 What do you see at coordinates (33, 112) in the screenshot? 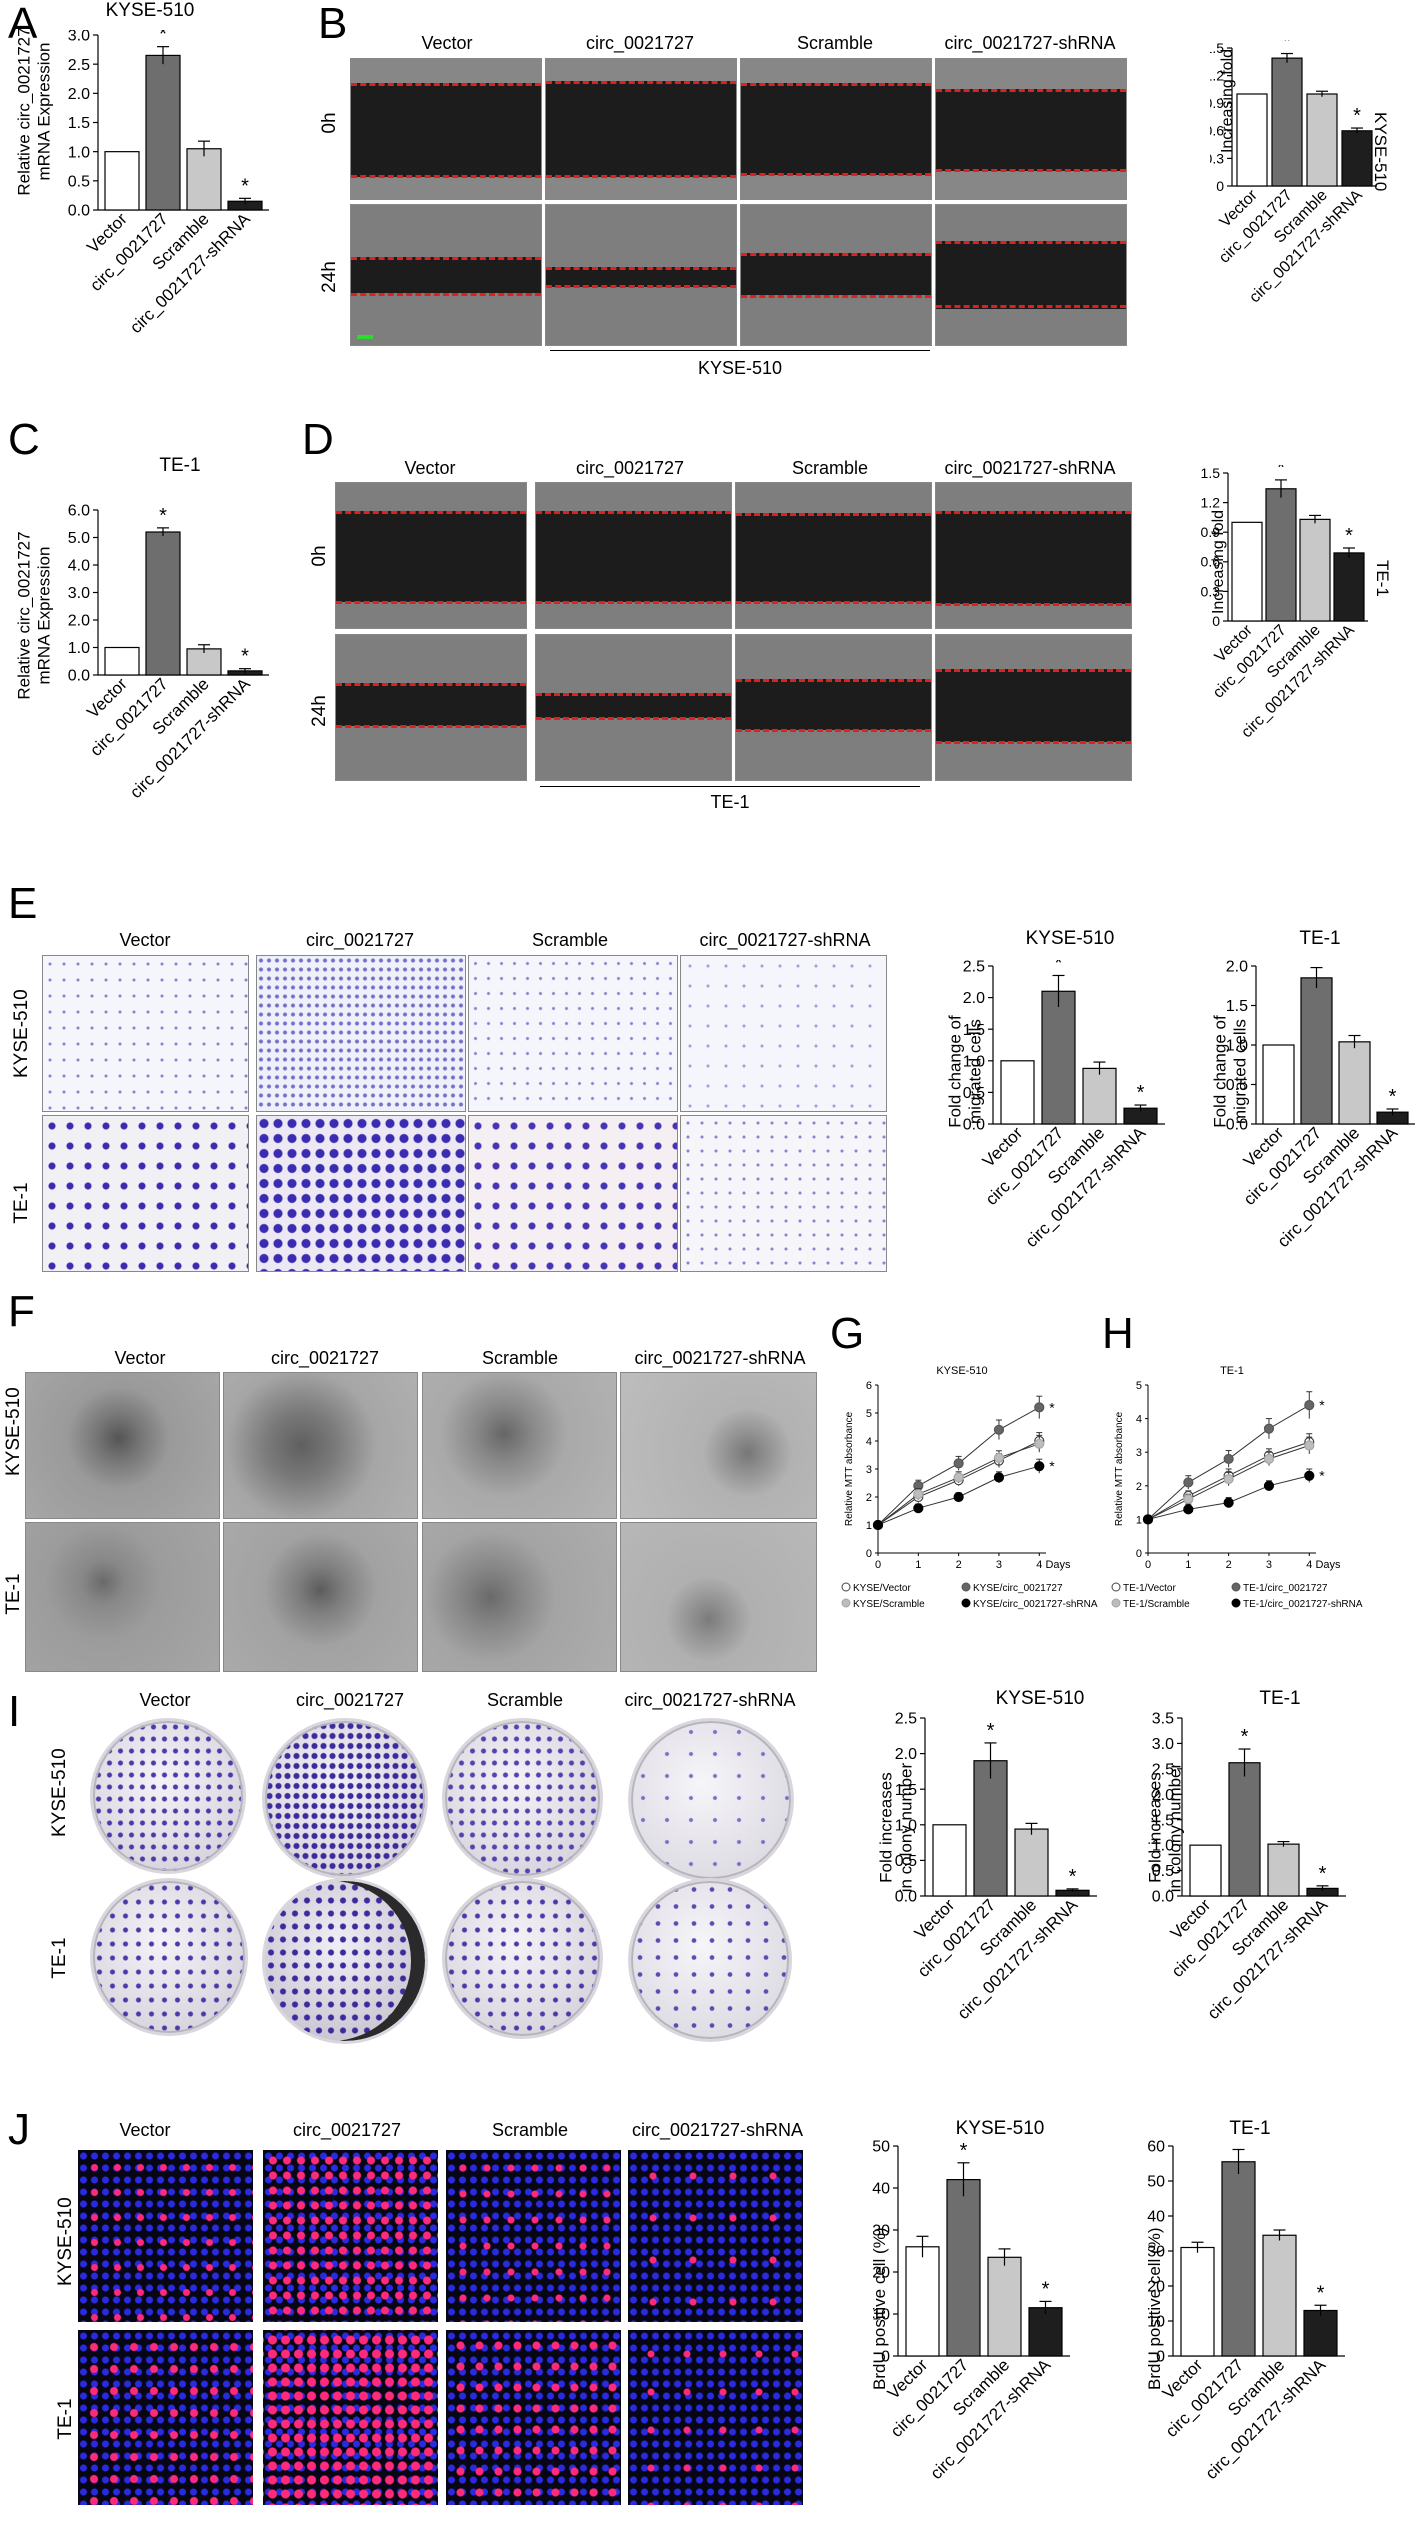
I see `y-axis-label: Relative circ_0021727 mRNA Expression` at bounding box center [33, 112].